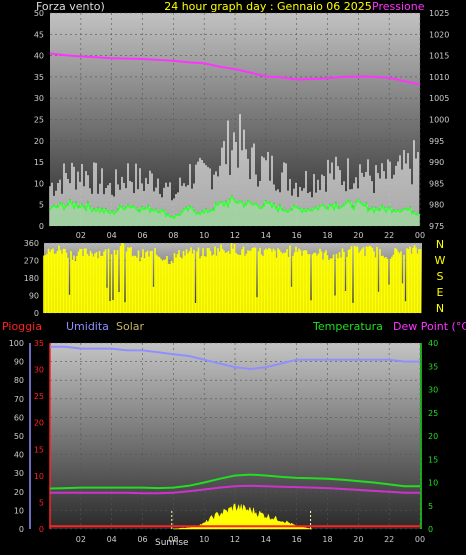  What do you see at coordinates (19, 492) in the screenshot?
I see `humidity-tick-label: 20` at bounding box center [19, 492].